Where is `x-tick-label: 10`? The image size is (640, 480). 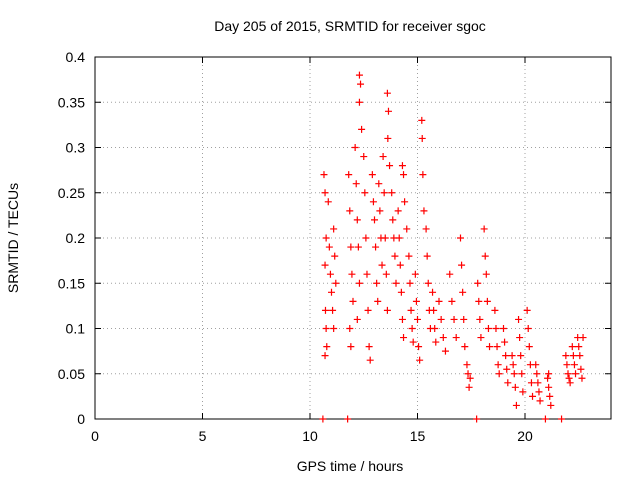
x-tick-label: 10 is located at coordinates (310, 436).